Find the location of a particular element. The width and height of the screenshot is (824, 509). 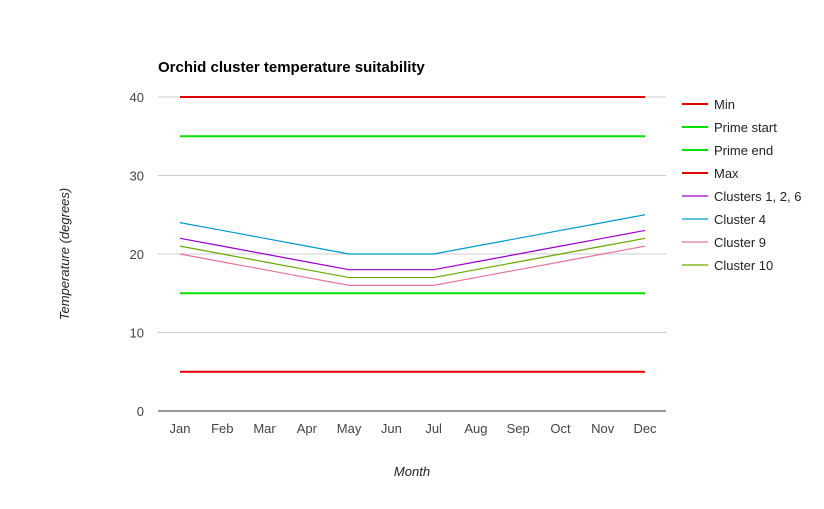

chart-title: Orchid cluster temperature suitability is located at coordinates (291, 67).